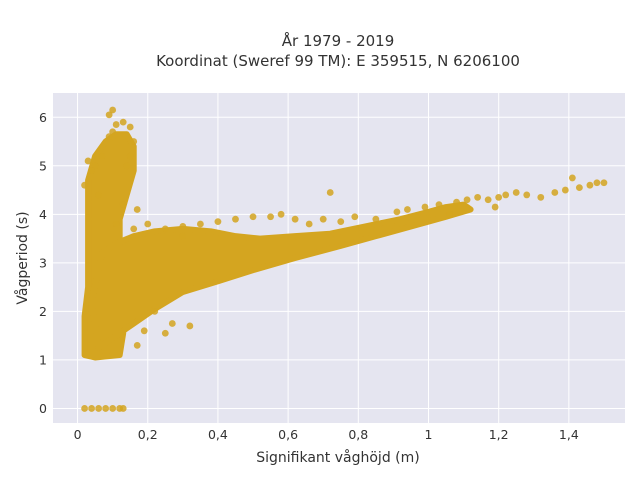  What do you see at coordinates (43, 311) in the screenshot?
I see `y-tick-label: 2` at bounding box center [43, 311].